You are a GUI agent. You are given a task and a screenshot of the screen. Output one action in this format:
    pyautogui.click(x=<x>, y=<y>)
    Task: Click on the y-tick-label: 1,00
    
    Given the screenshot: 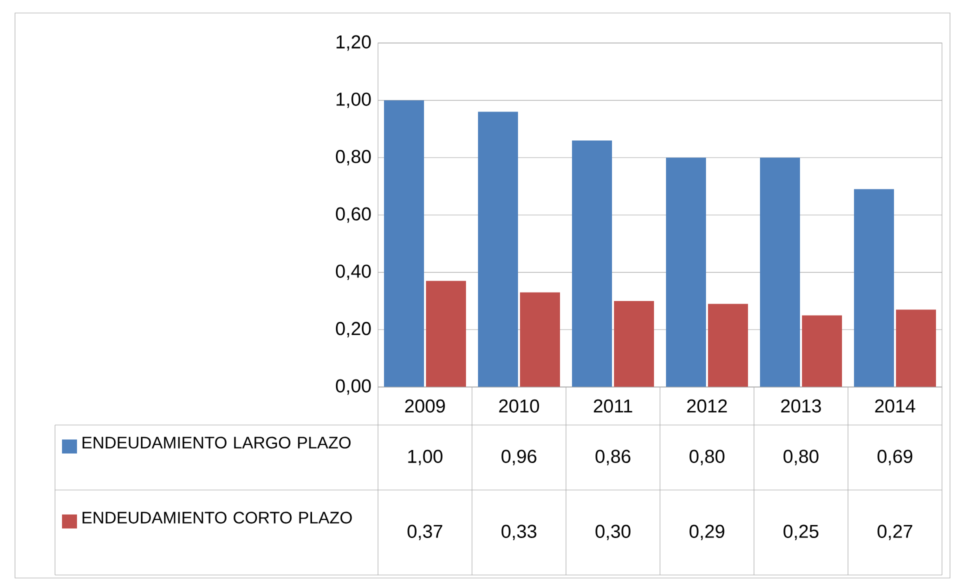 What is the action you would take?
    pyautogui.click(x=353, y=100)
    